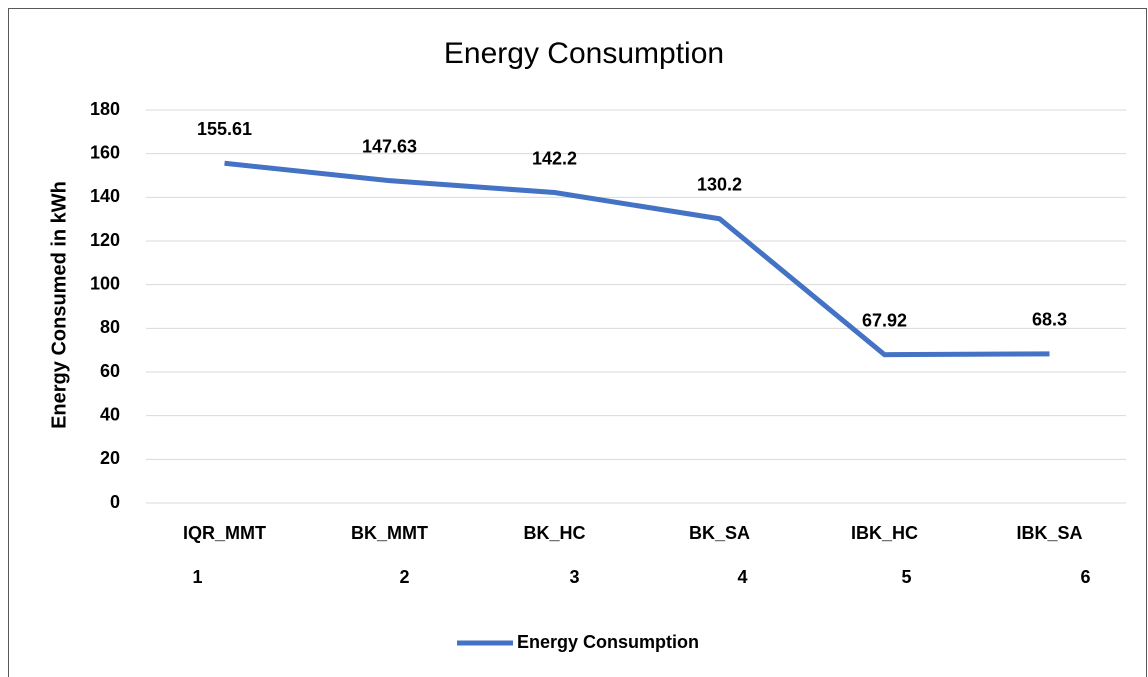 The height and width of the screenshot is (677, 1148). What do you see at coordinates (404, 577) in the screenshot?
I see `x-tick-number: 2` at bounding box center [404, 577].